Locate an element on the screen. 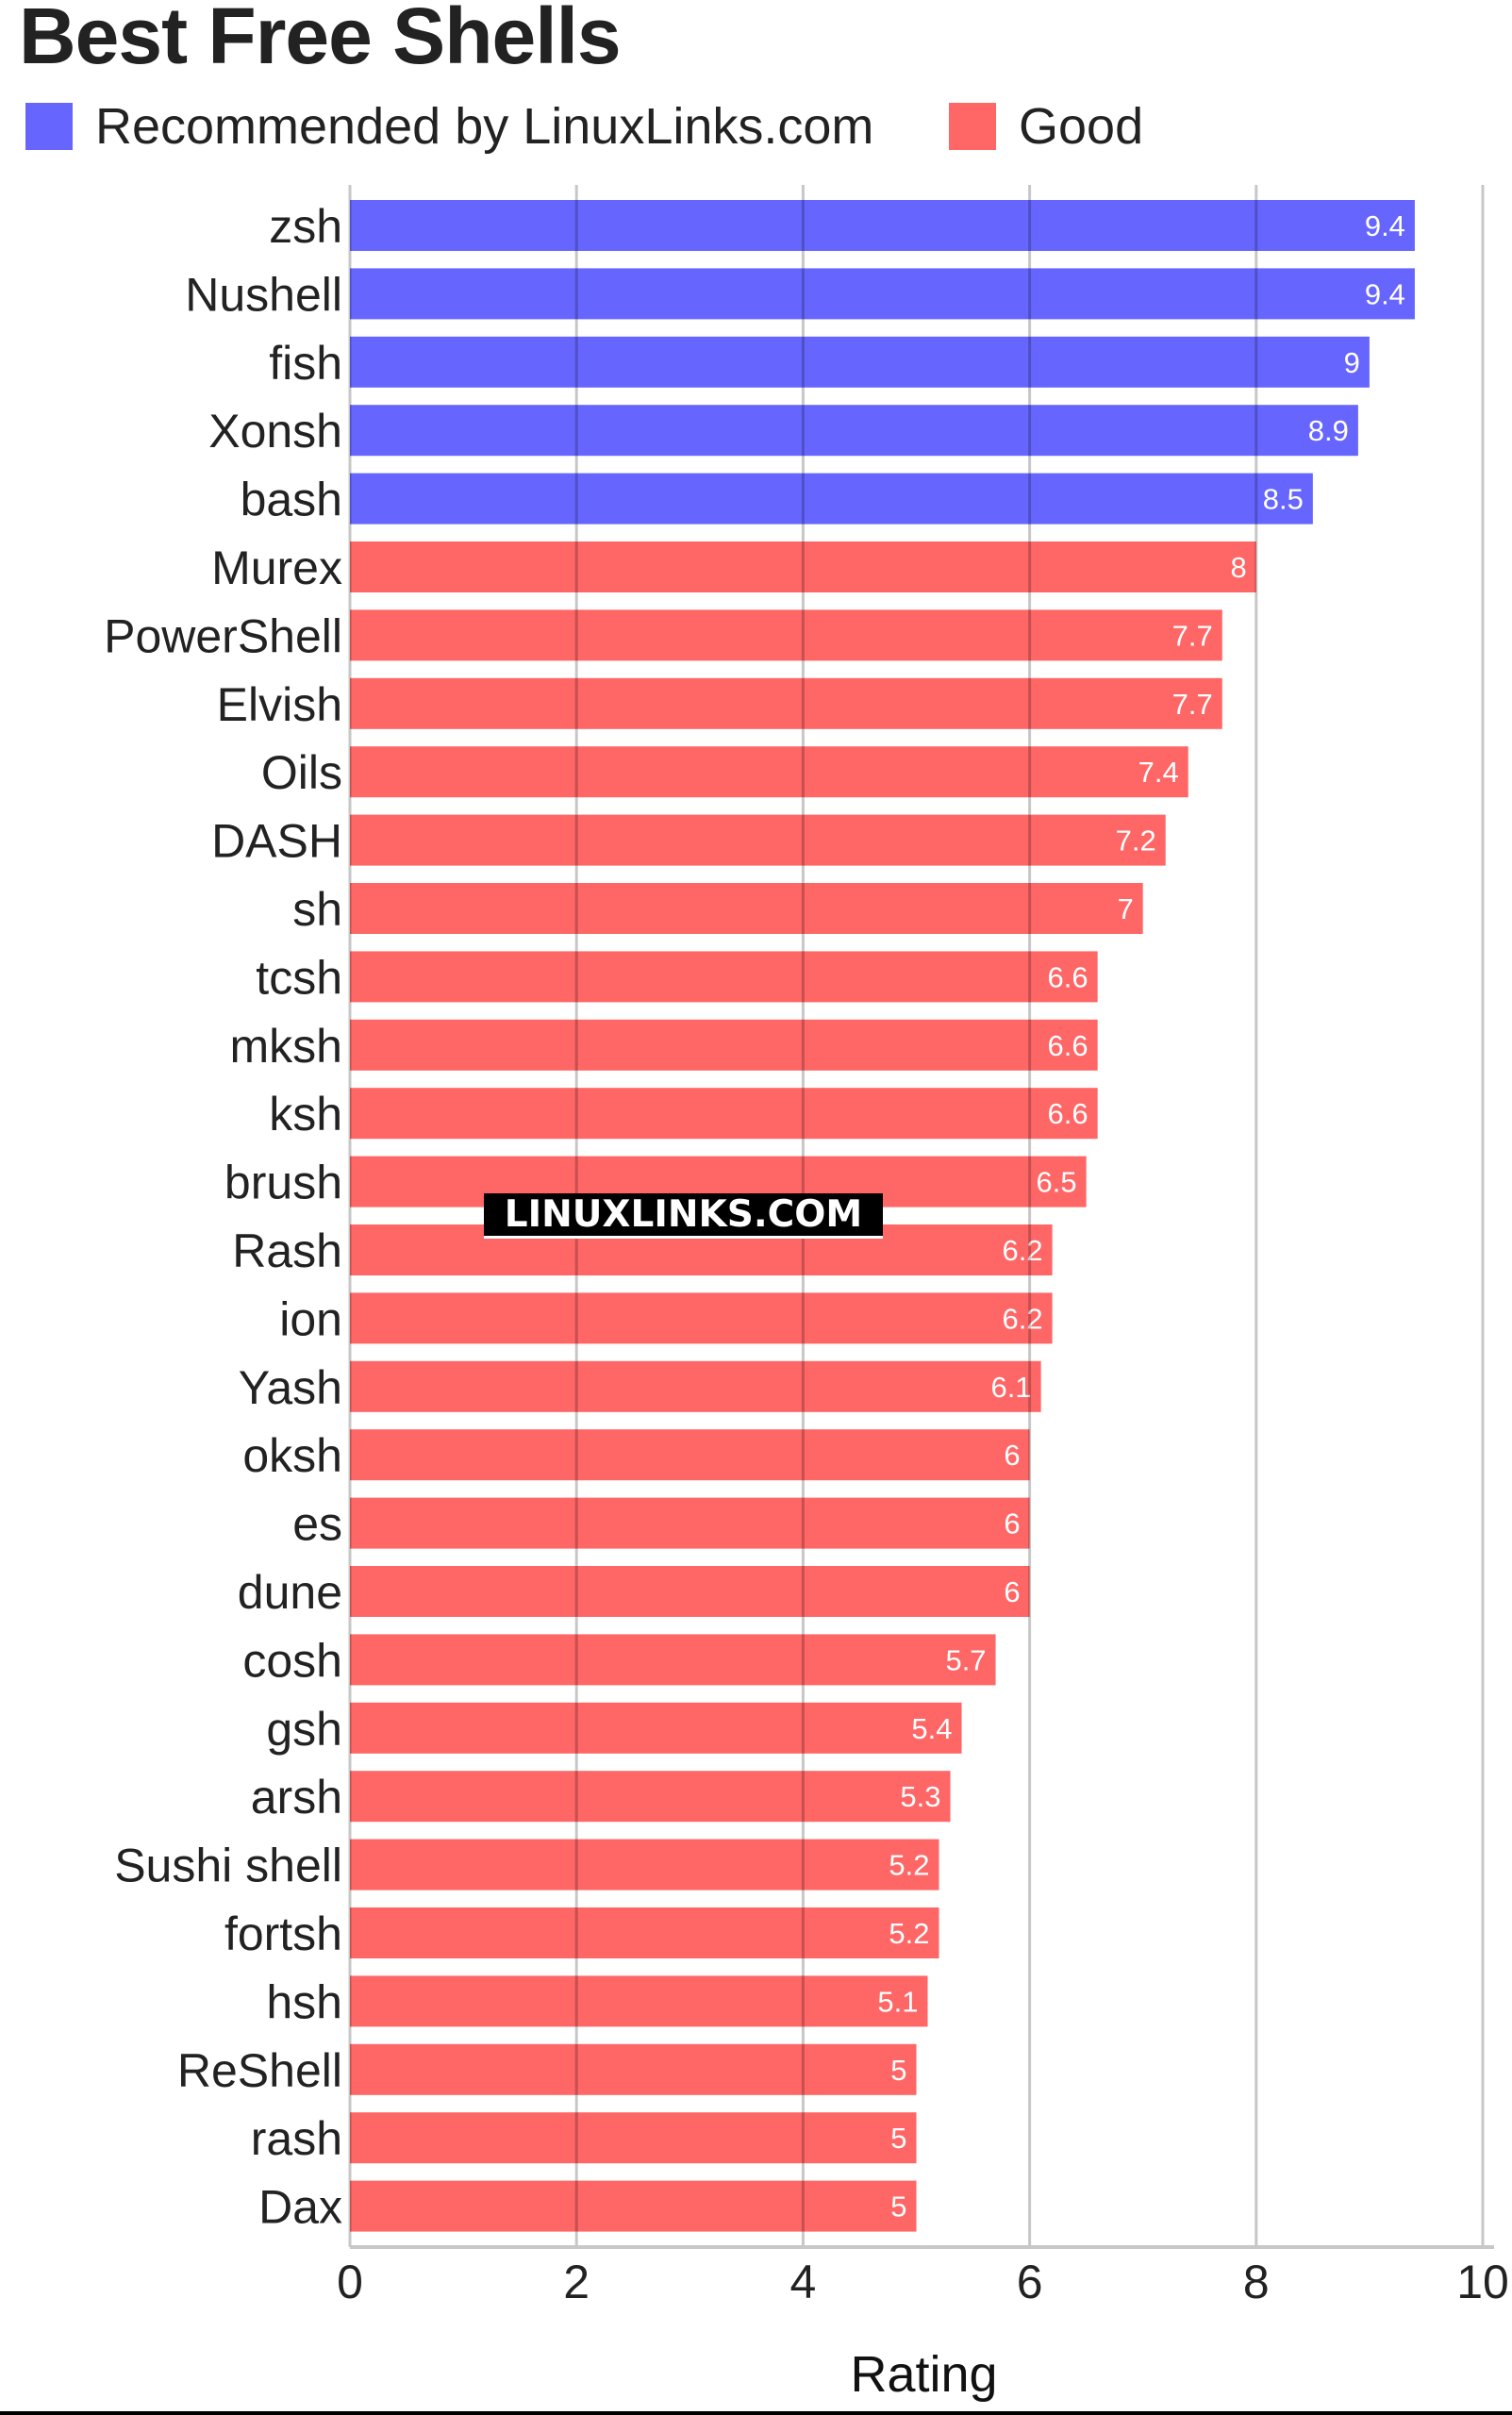 The width and height of the screenshot is (1512, 2415). category-label: dune is located at coordinates (290, 1593).